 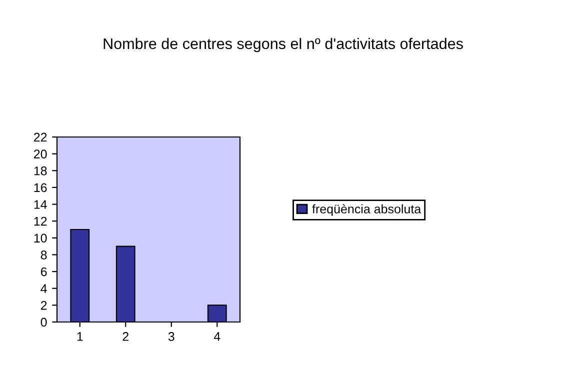 I want to click on x-tick-label: 4, so click(x=217, y=336).